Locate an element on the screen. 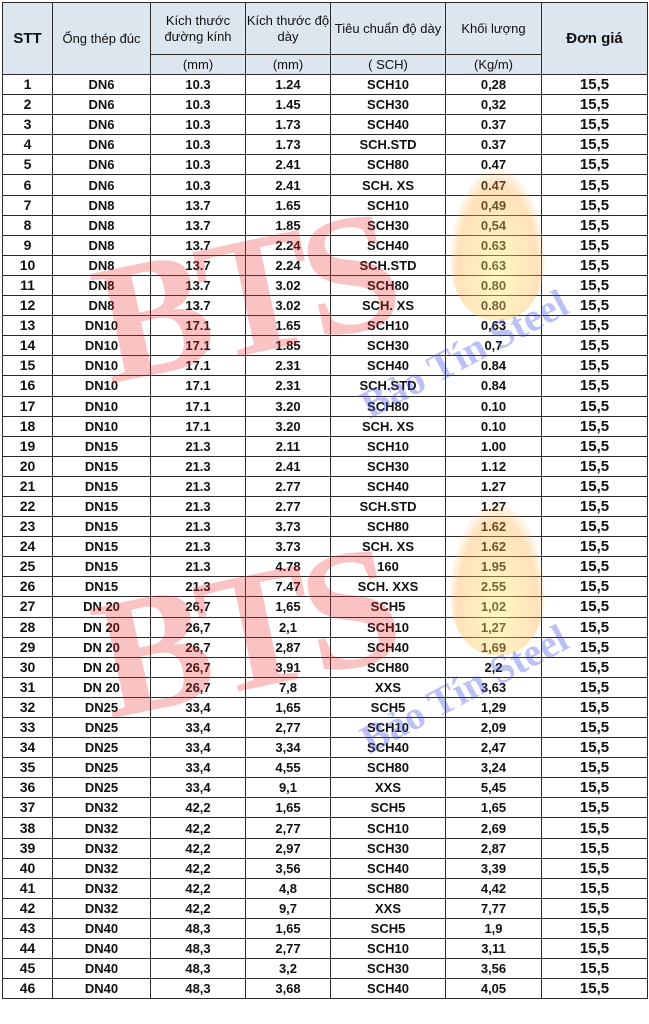 Image resolution: width=649 pixels, height=1024 pixels. cell-stt: 36 is located at coordinates (27, 788).